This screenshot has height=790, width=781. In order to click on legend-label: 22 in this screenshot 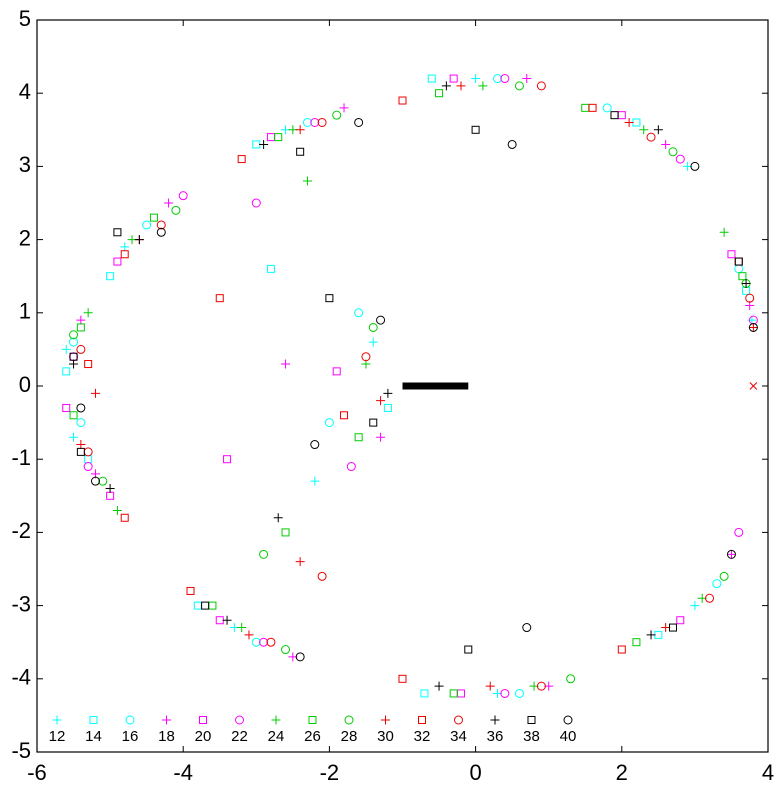, I will do `click(239, 736)`.